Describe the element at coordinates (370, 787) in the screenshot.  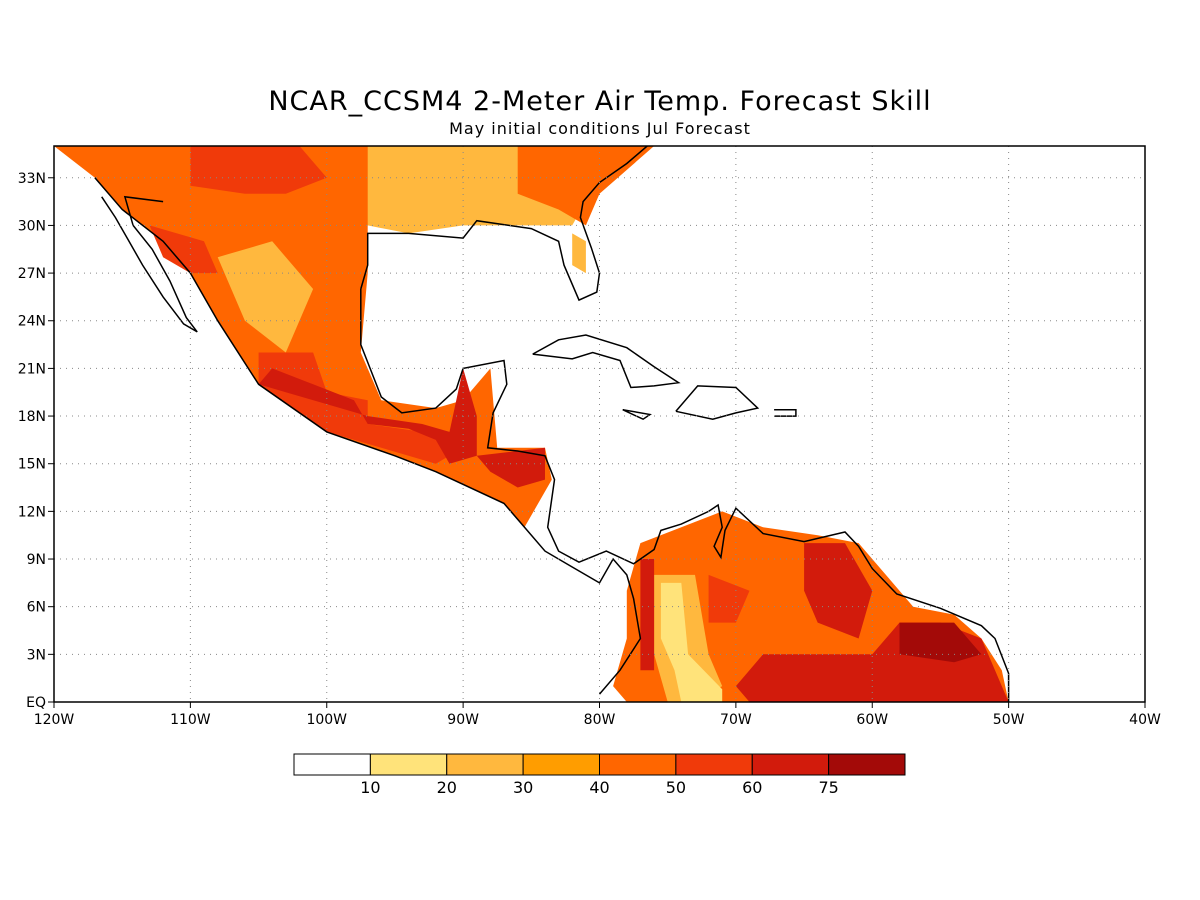
I see `legend-label: 10` at that location.